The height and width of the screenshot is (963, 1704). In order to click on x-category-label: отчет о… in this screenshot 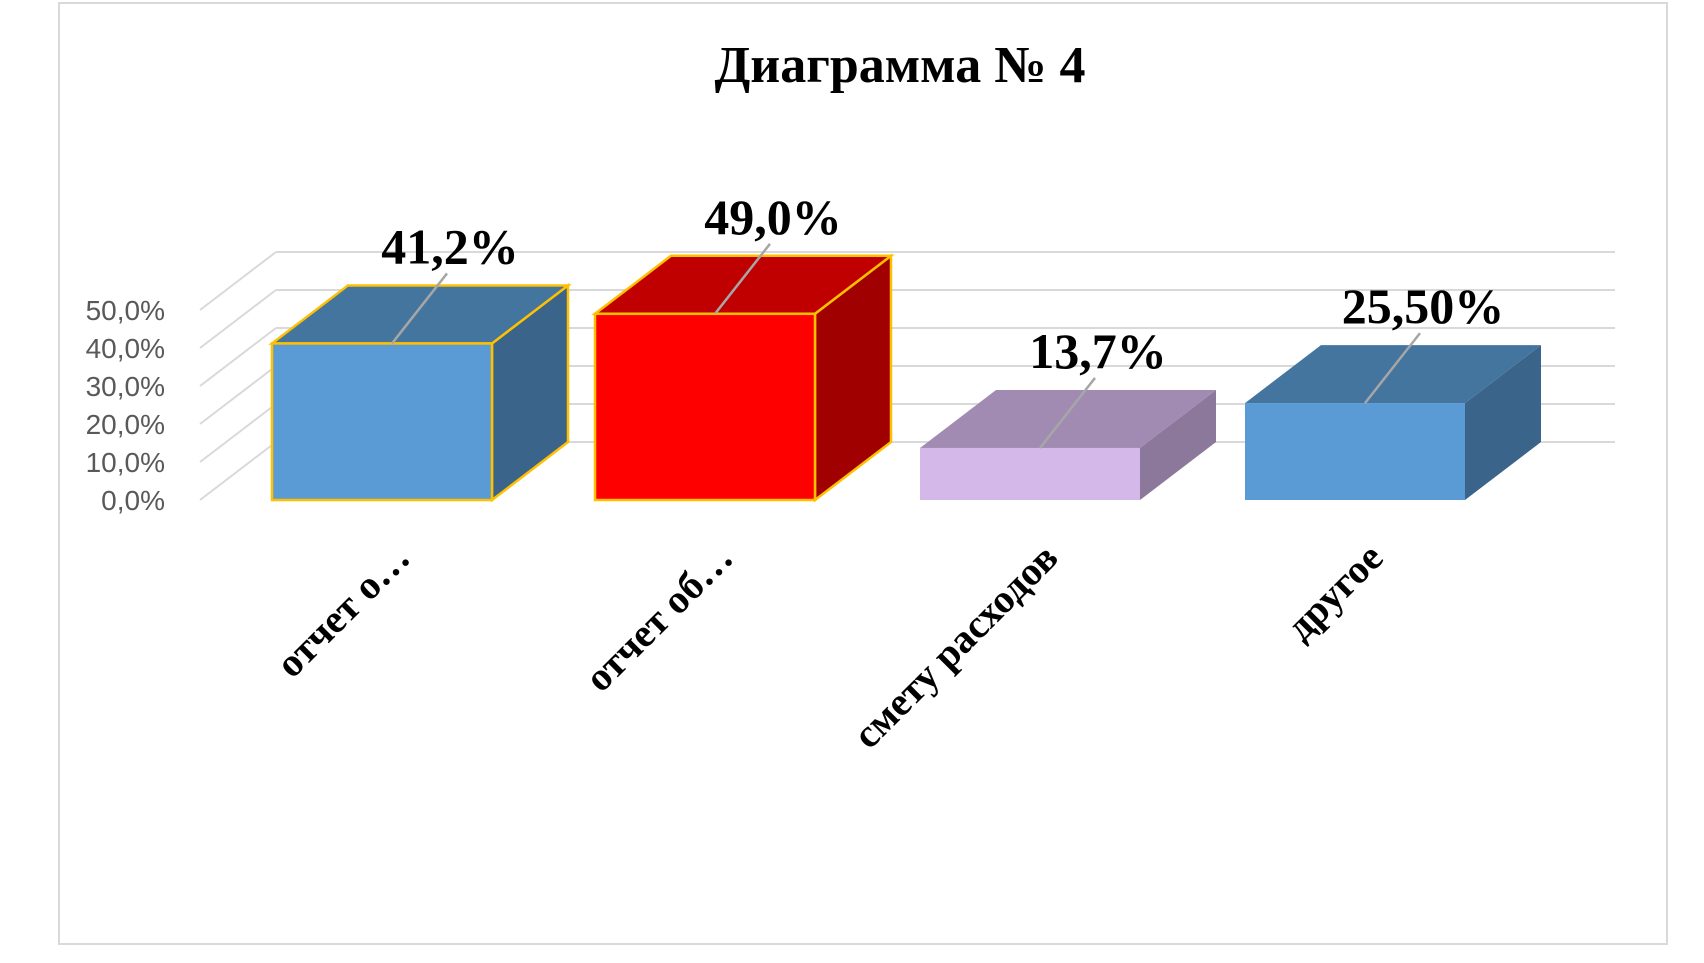, I will do `click(342, 610)`.